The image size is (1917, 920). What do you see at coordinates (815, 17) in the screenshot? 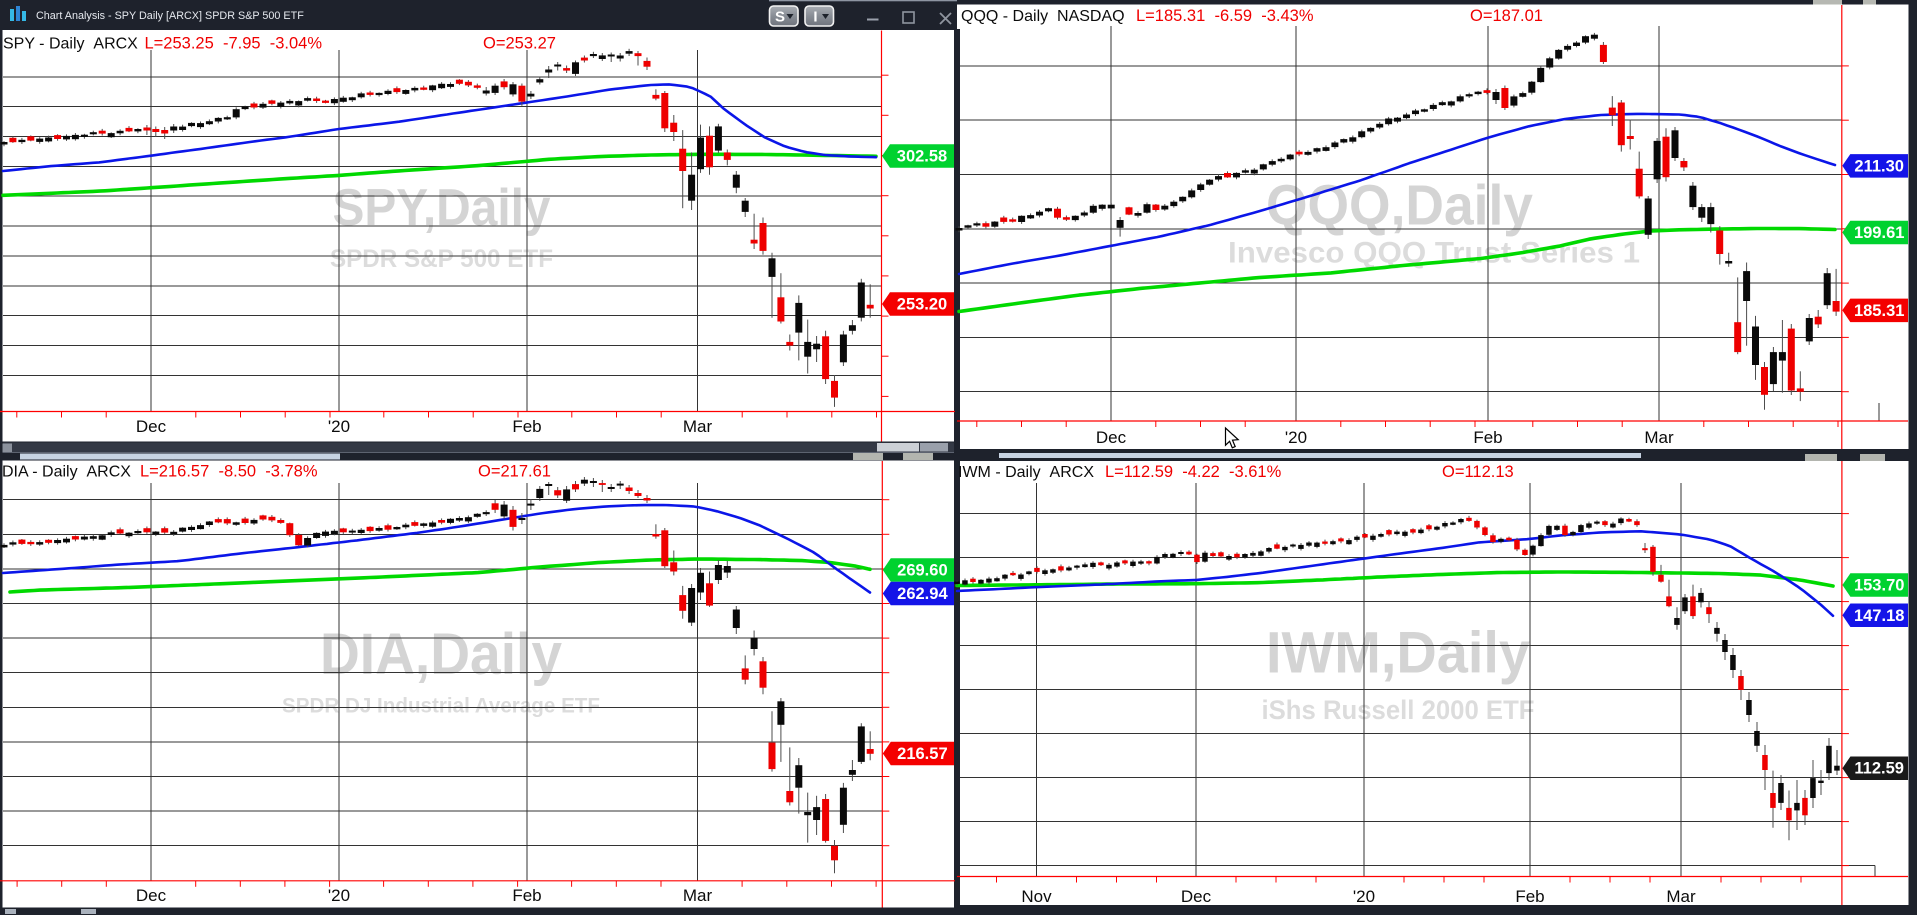
I see `svg-text: I` at bounding box center [815, 17].